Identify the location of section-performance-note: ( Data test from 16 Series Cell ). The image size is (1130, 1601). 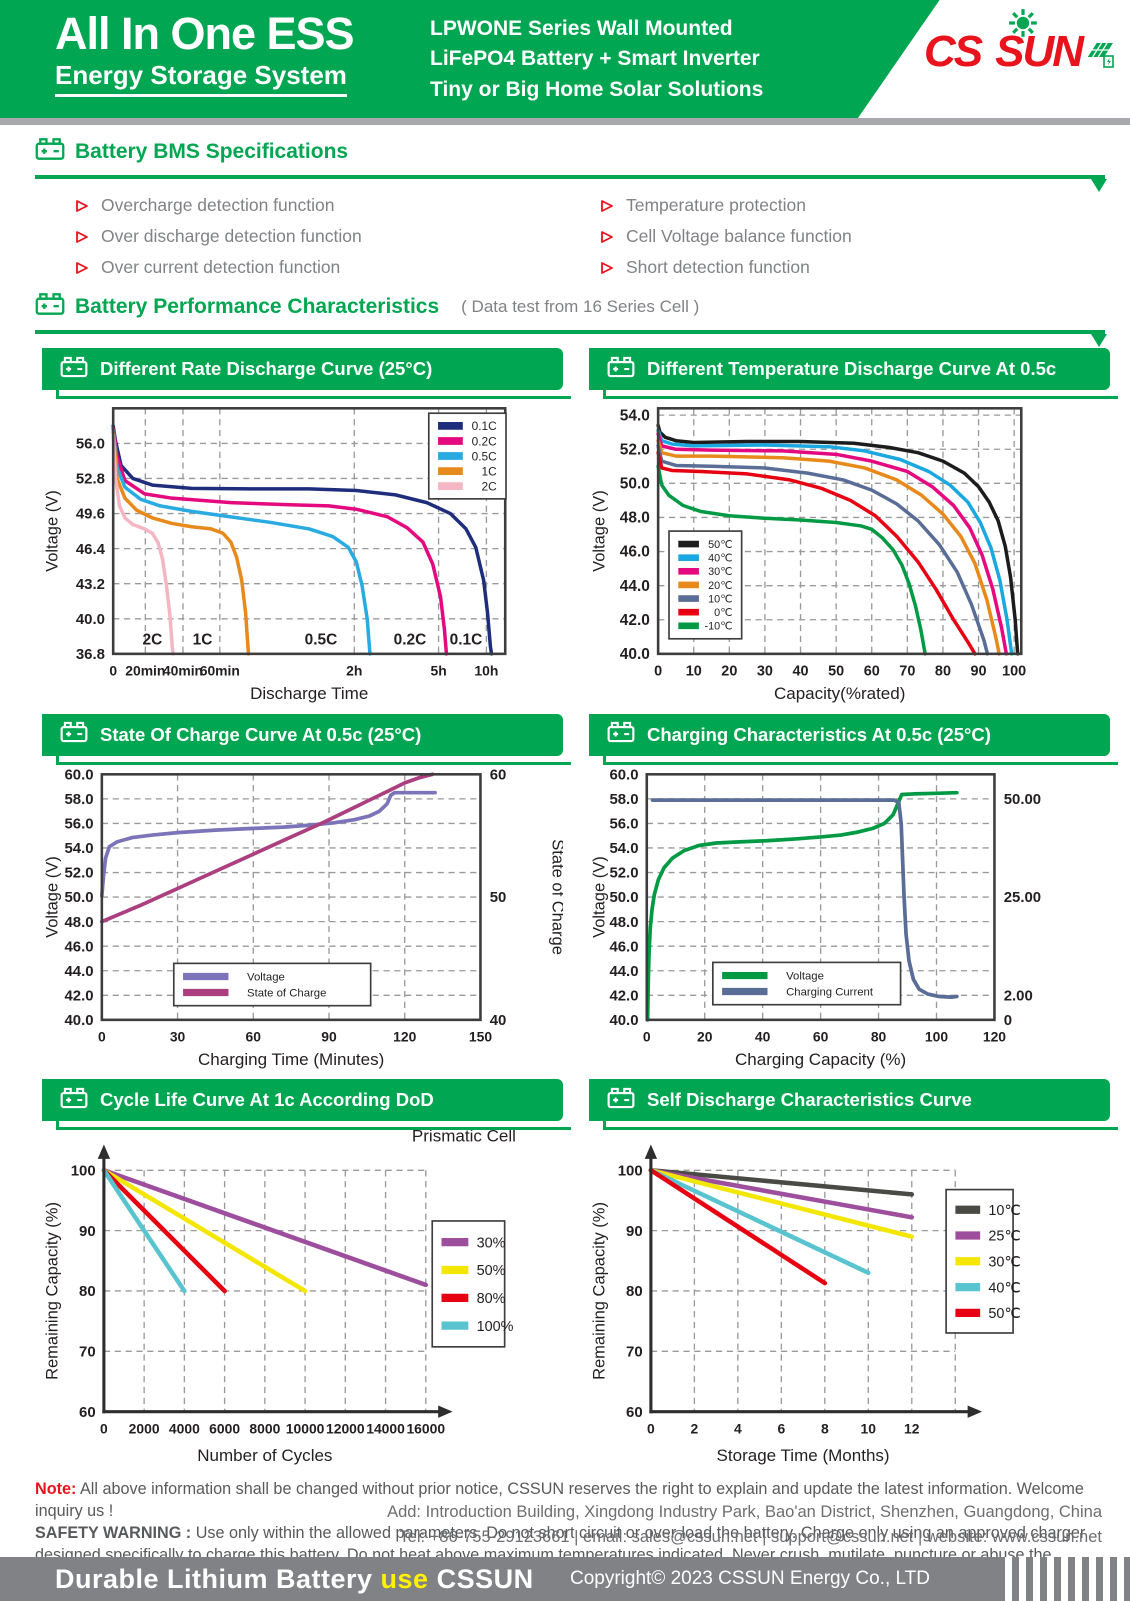
(580, 306).